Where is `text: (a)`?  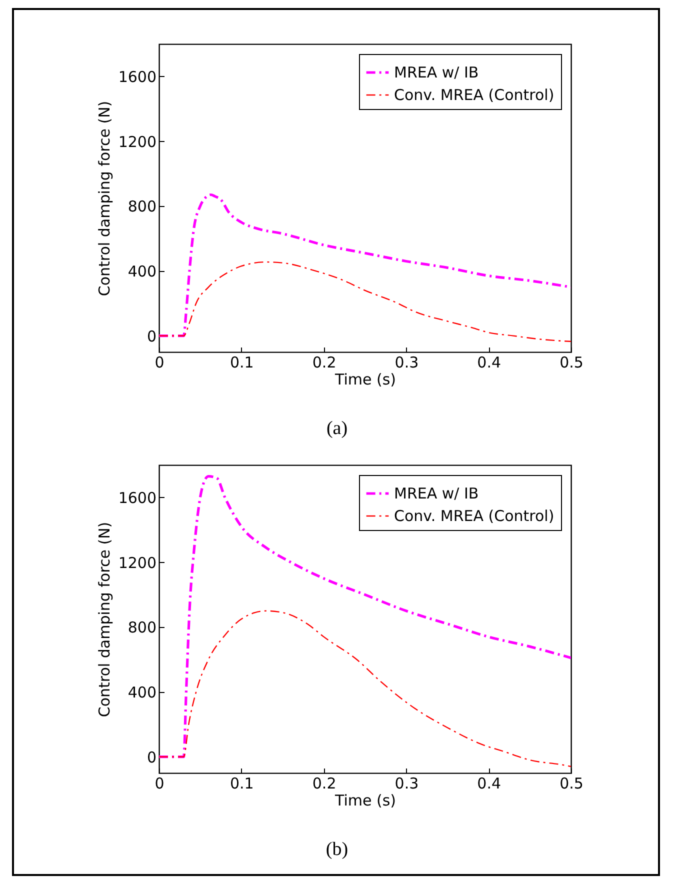 text: (a) is located at coordinates (337, 429).